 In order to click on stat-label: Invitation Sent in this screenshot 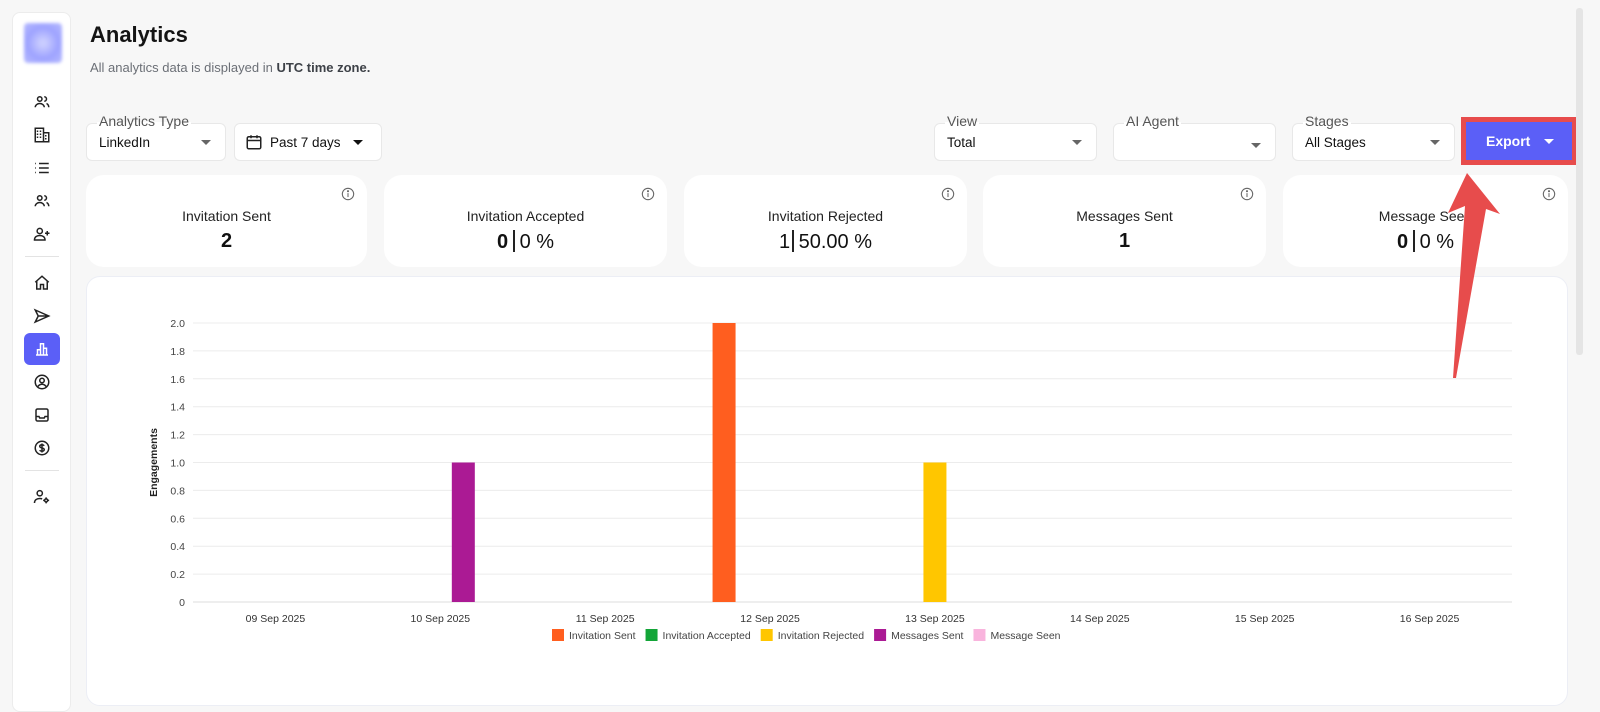, I will do `click(226, 216)`.